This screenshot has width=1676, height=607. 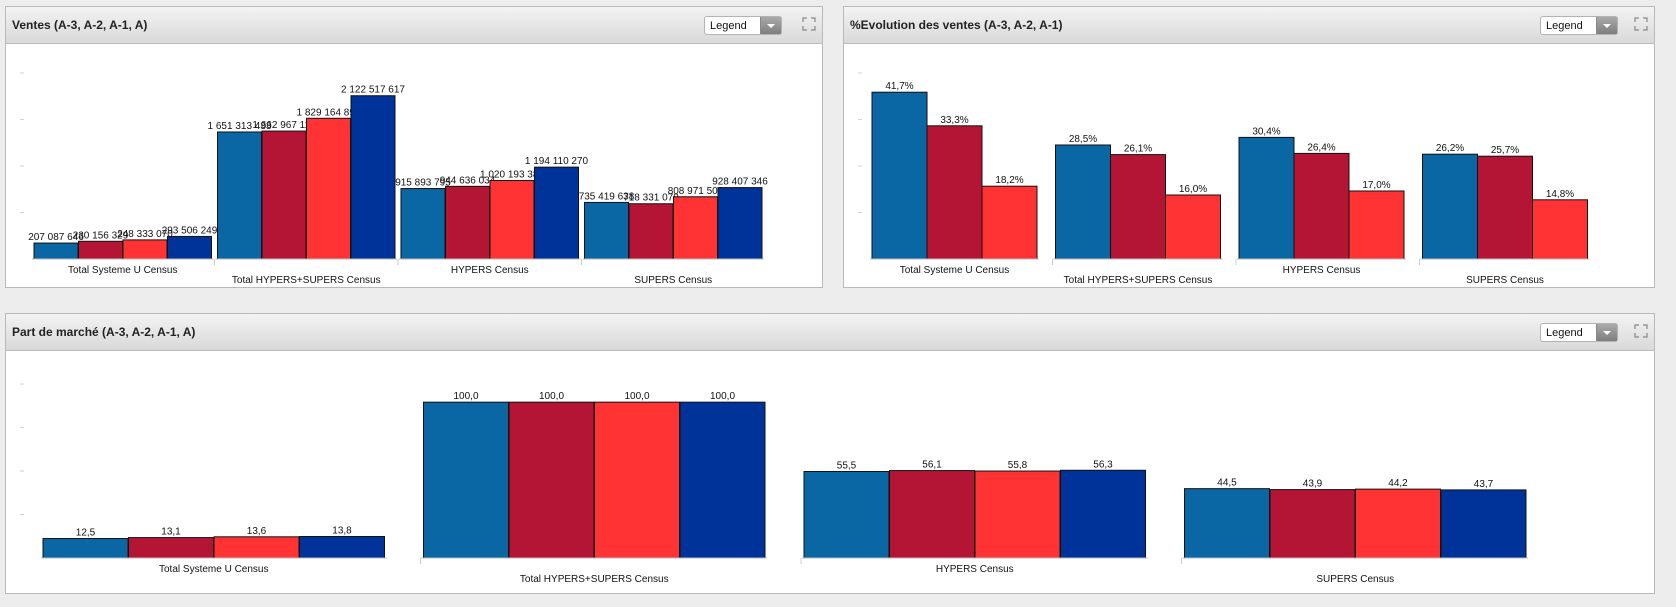 What do you see at coordinates (1484, 484) in the screenshot?
I see `data-label: 43,7` at bounding box center [1484, 484].